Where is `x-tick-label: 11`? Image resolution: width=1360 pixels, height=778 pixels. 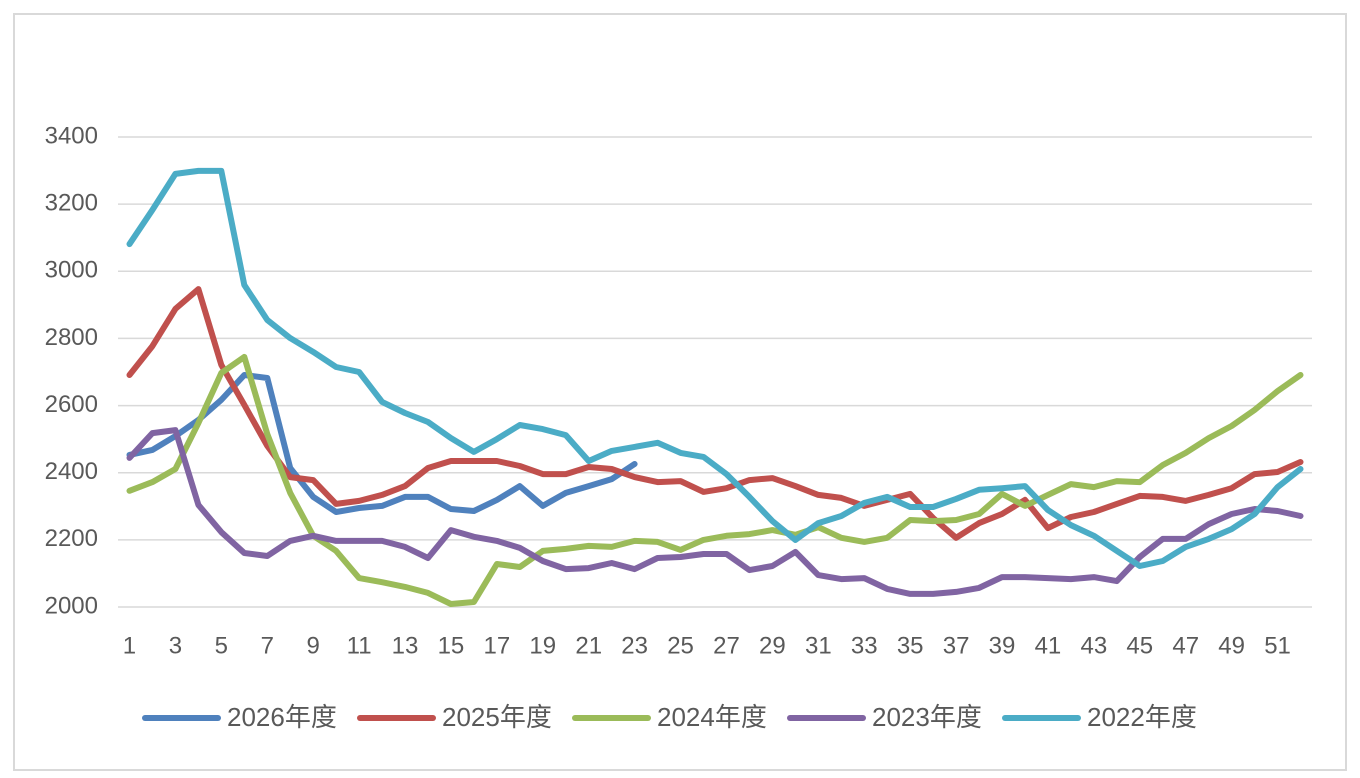 x-tick-label: 11 is located at coordinates (359, 645).